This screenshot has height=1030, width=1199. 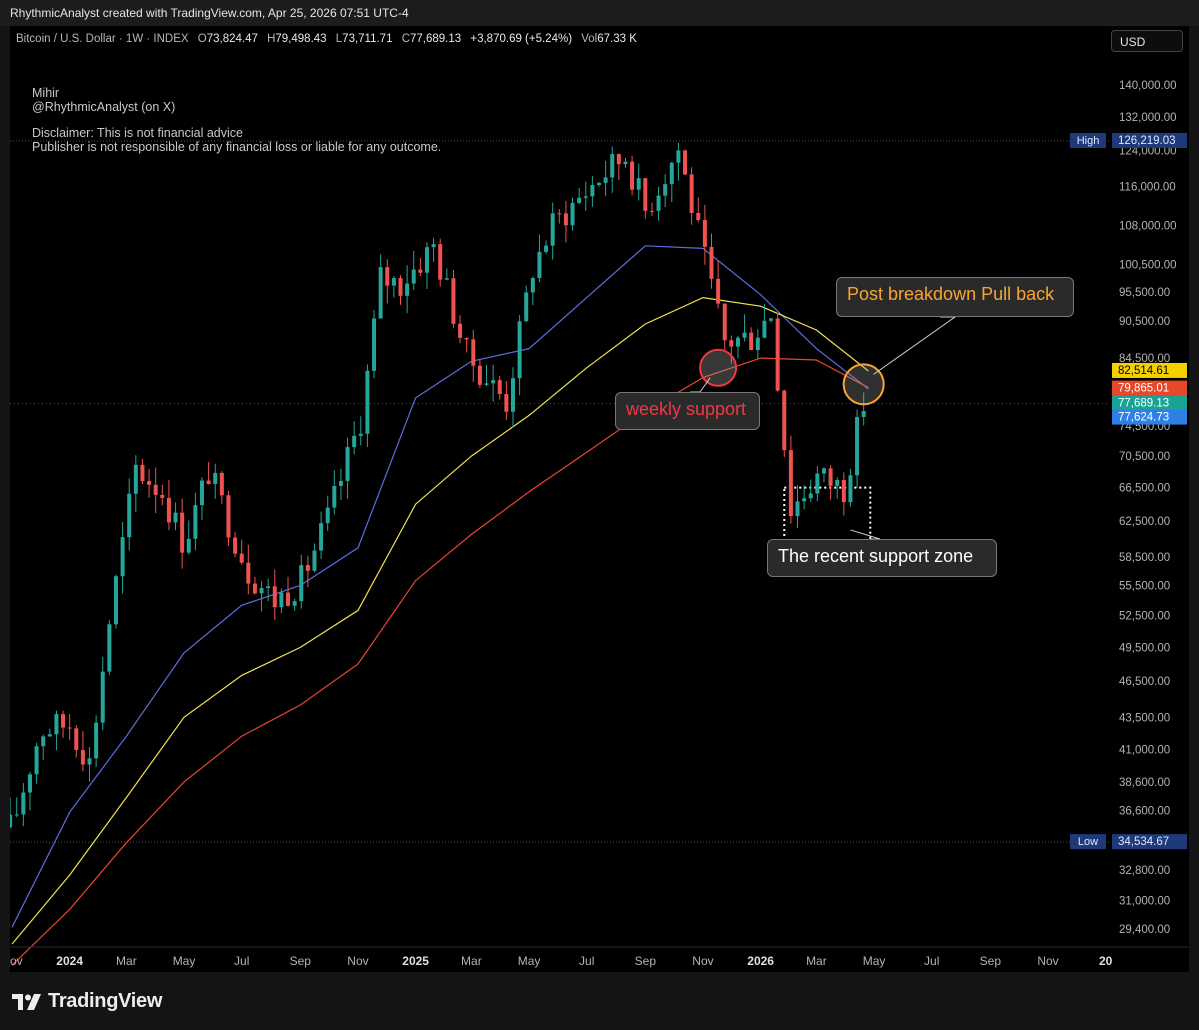 I want to click on tradingview-logo: TradingView, so click(x=87, y=1001).